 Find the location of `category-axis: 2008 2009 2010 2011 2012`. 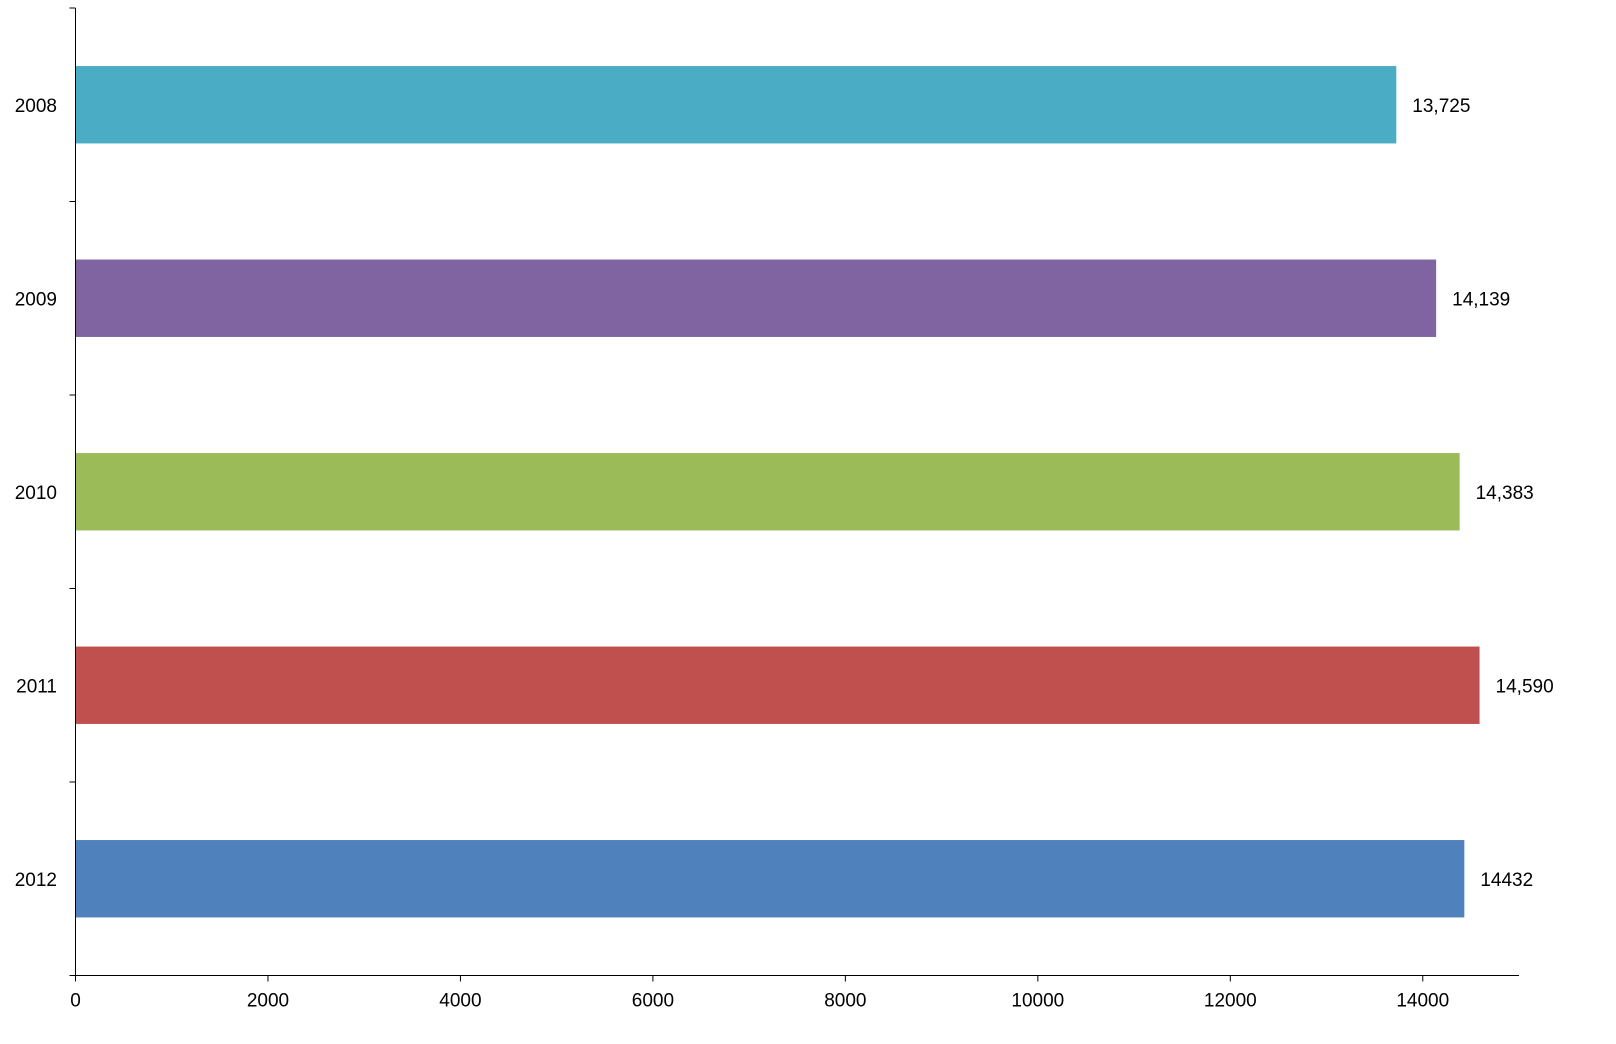

category-axis: 2008 2009 2010 2011 2012 is located at coordinates (45, 491).